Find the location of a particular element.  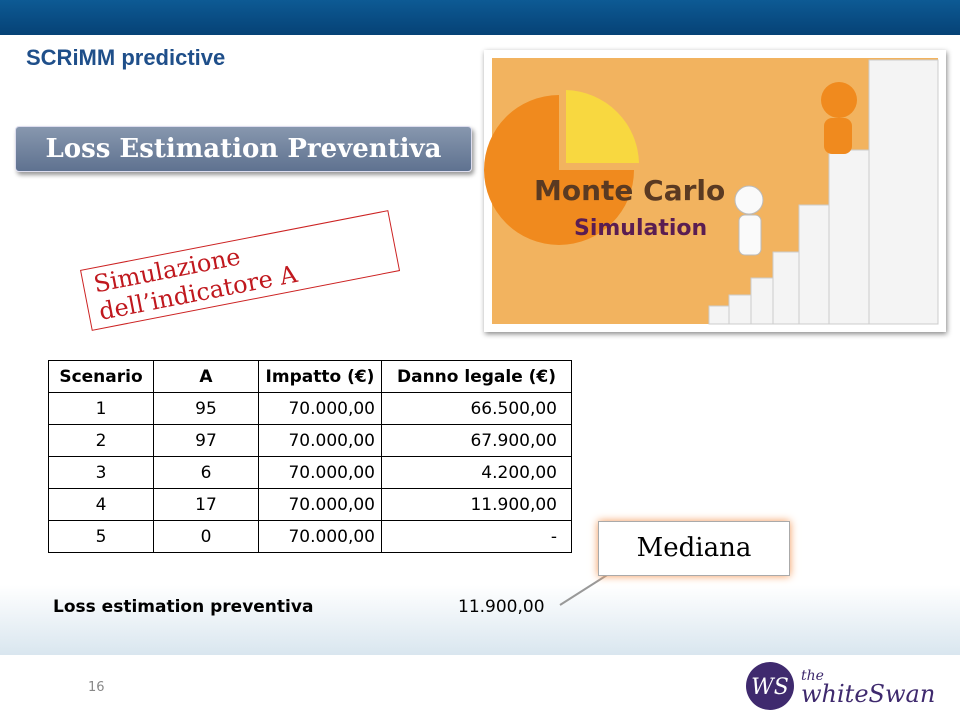

table-cell: 11.900,00 is located at coordinates (476, 504).